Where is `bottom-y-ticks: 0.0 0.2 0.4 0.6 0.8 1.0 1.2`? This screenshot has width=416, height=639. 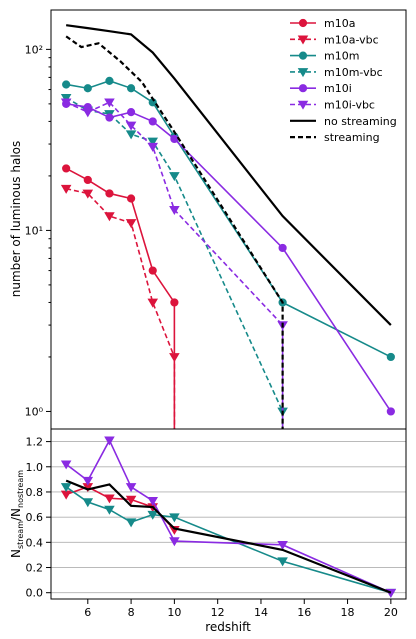 bottom-y-ticks: 0.0 0.2 0.4 0.6 0.8 1.0 1.2 is located at coordinates (38, 518).